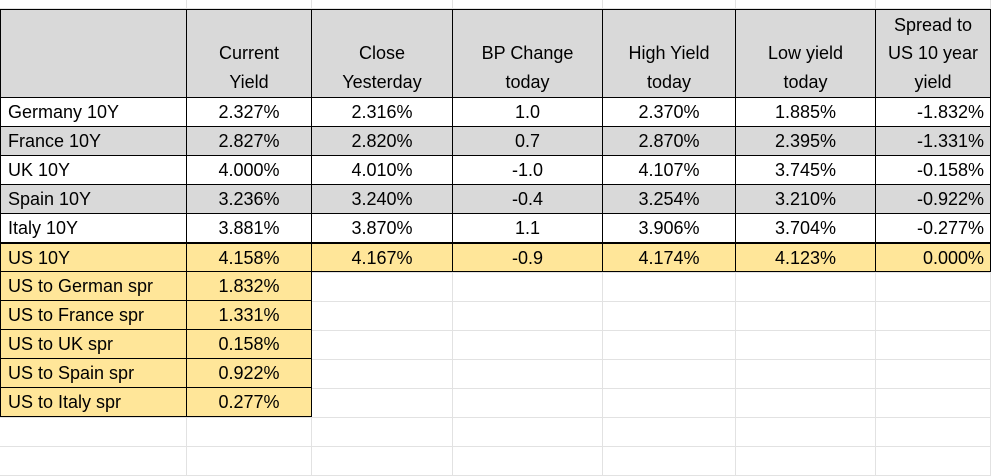  Describe the element at coordinates (669, 141) in the screenshot. I see `table-cell: 2.870%` at that location.